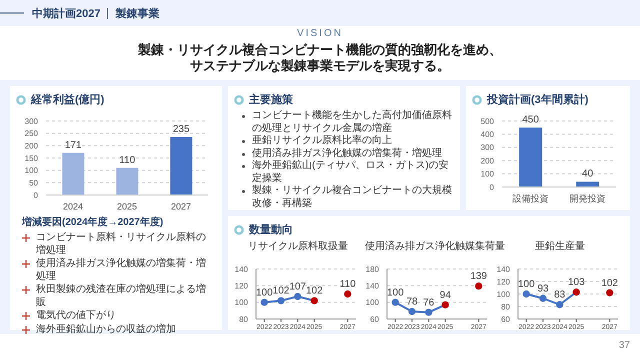 The width and height of the screenshot is (640, 360). Describe the element at coordinates (320, 50) in the screenshot. I see `text: 製錬・リサイクル複合コンビナート機能の質的強靭化を進め、` at that location.